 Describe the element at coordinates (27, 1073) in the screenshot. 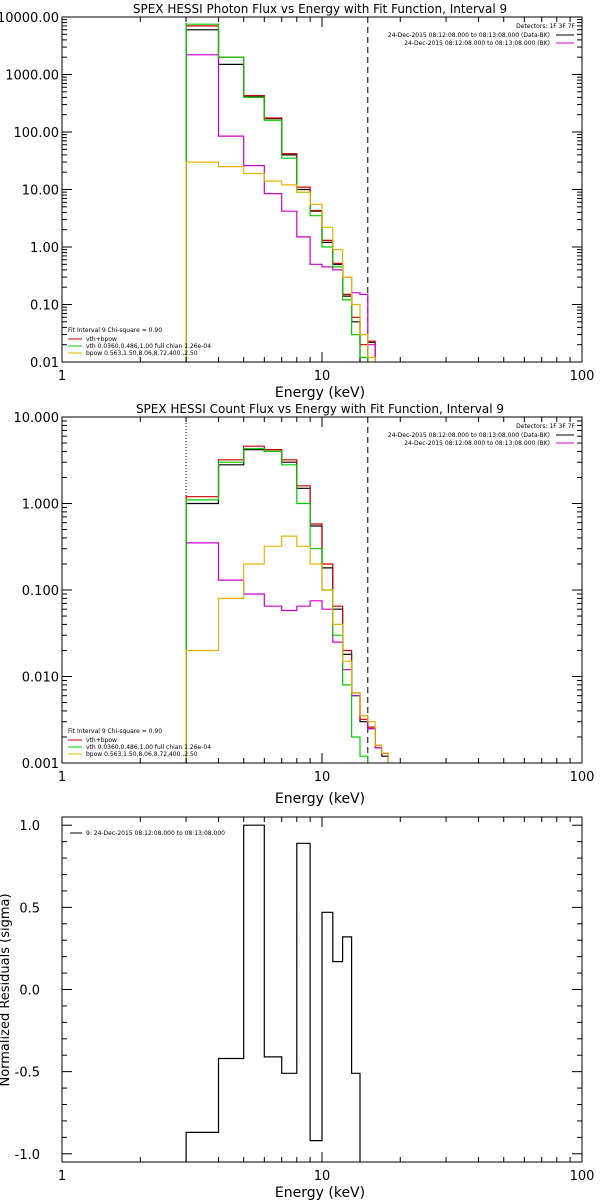

I see `y-tick-label: -0.5` at that location.